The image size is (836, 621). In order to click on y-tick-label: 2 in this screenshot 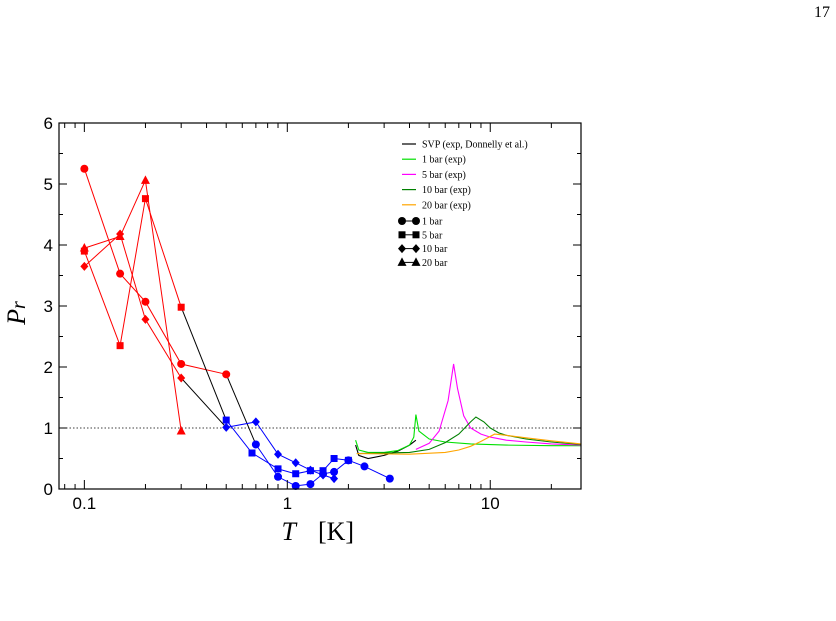, I will do `click(48, 367)`.